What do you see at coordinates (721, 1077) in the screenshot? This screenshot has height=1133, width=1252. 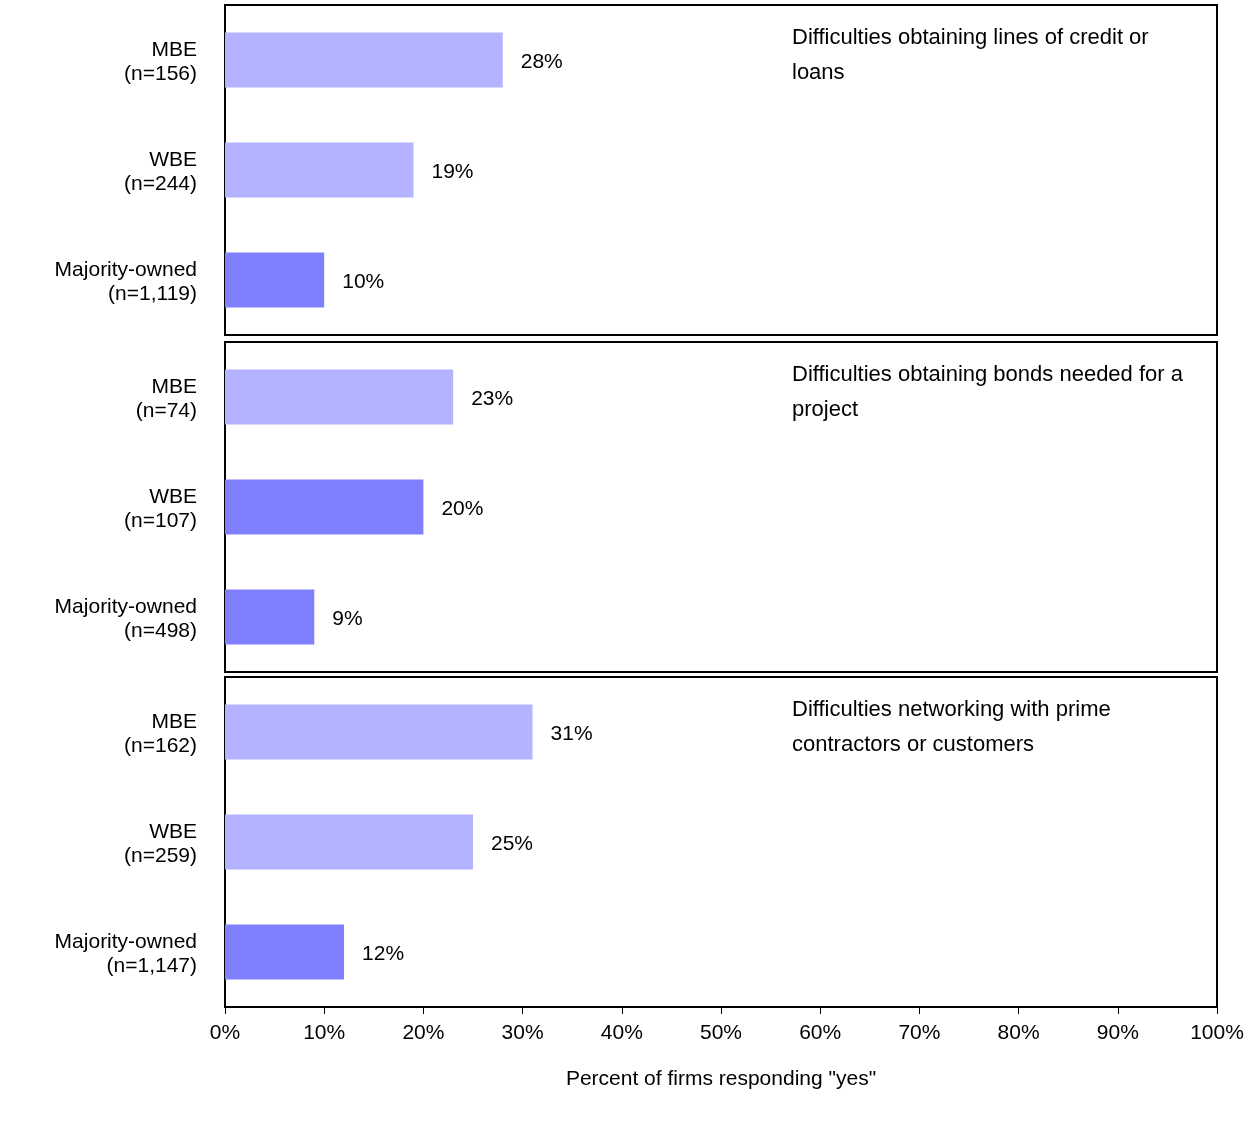 I see `x-axis-title: Percent of firms responding "yes"` at bounding box center [721, 1077].